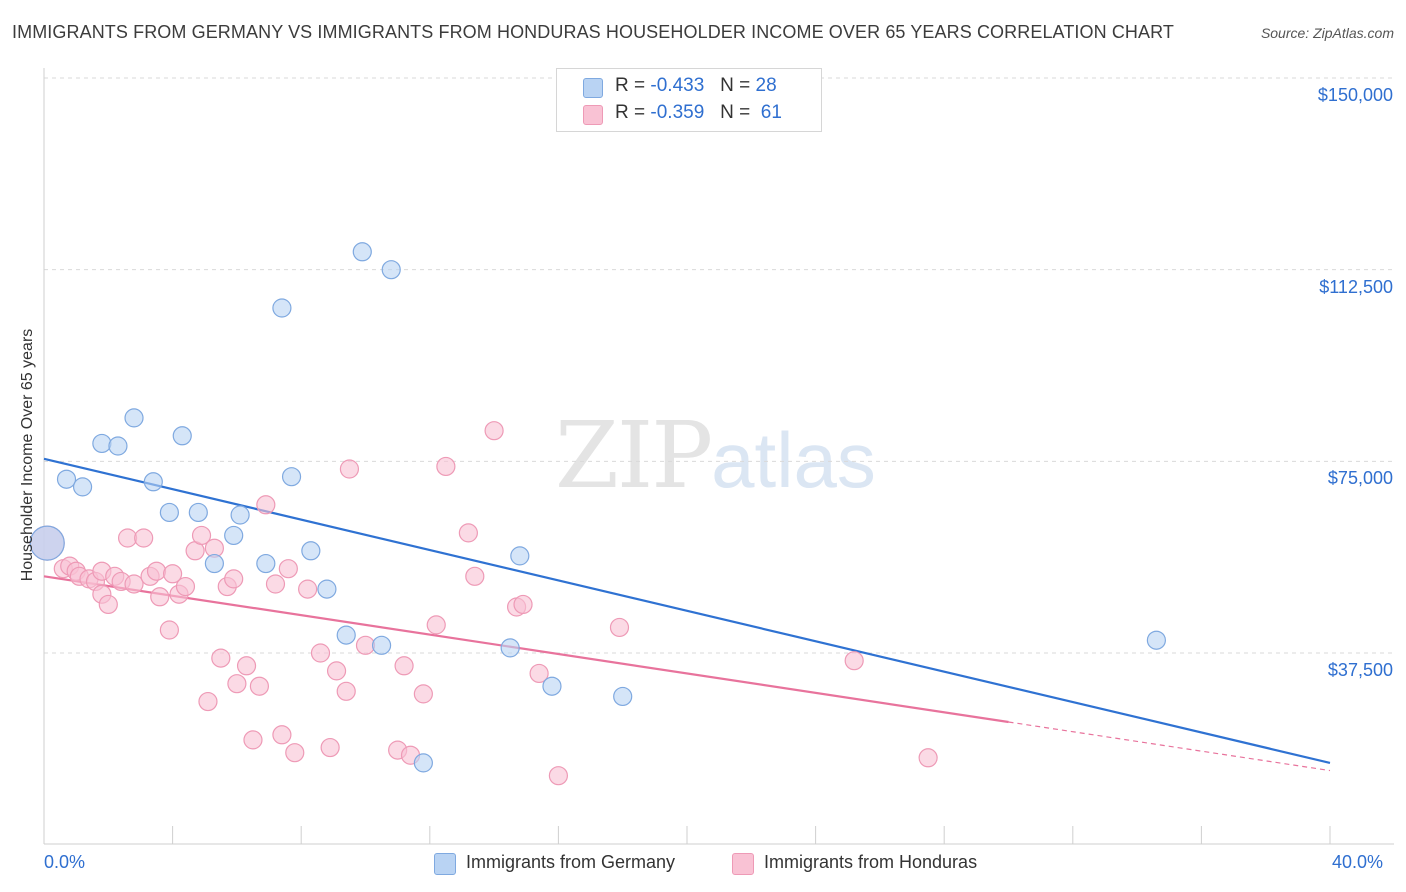 Image resolution: width=1406 pixels, height=892 pixels. Describe the element at coordinates (630, 85) in the screenshot. I see `germany-r-label: R =` at that location.